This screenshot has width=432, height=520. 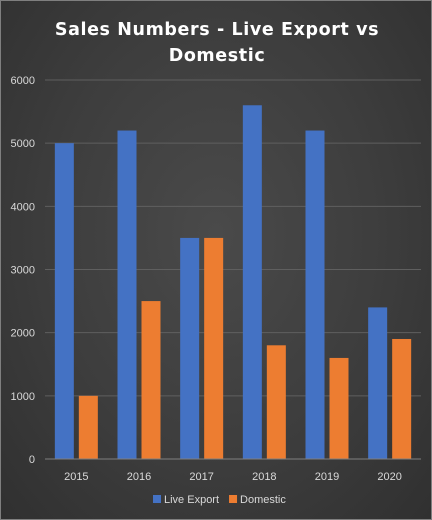 What do you see at coordinates (64, 301) in the screenshot?
I see `bar-live-export-2015` at bounding box center [64, 301].